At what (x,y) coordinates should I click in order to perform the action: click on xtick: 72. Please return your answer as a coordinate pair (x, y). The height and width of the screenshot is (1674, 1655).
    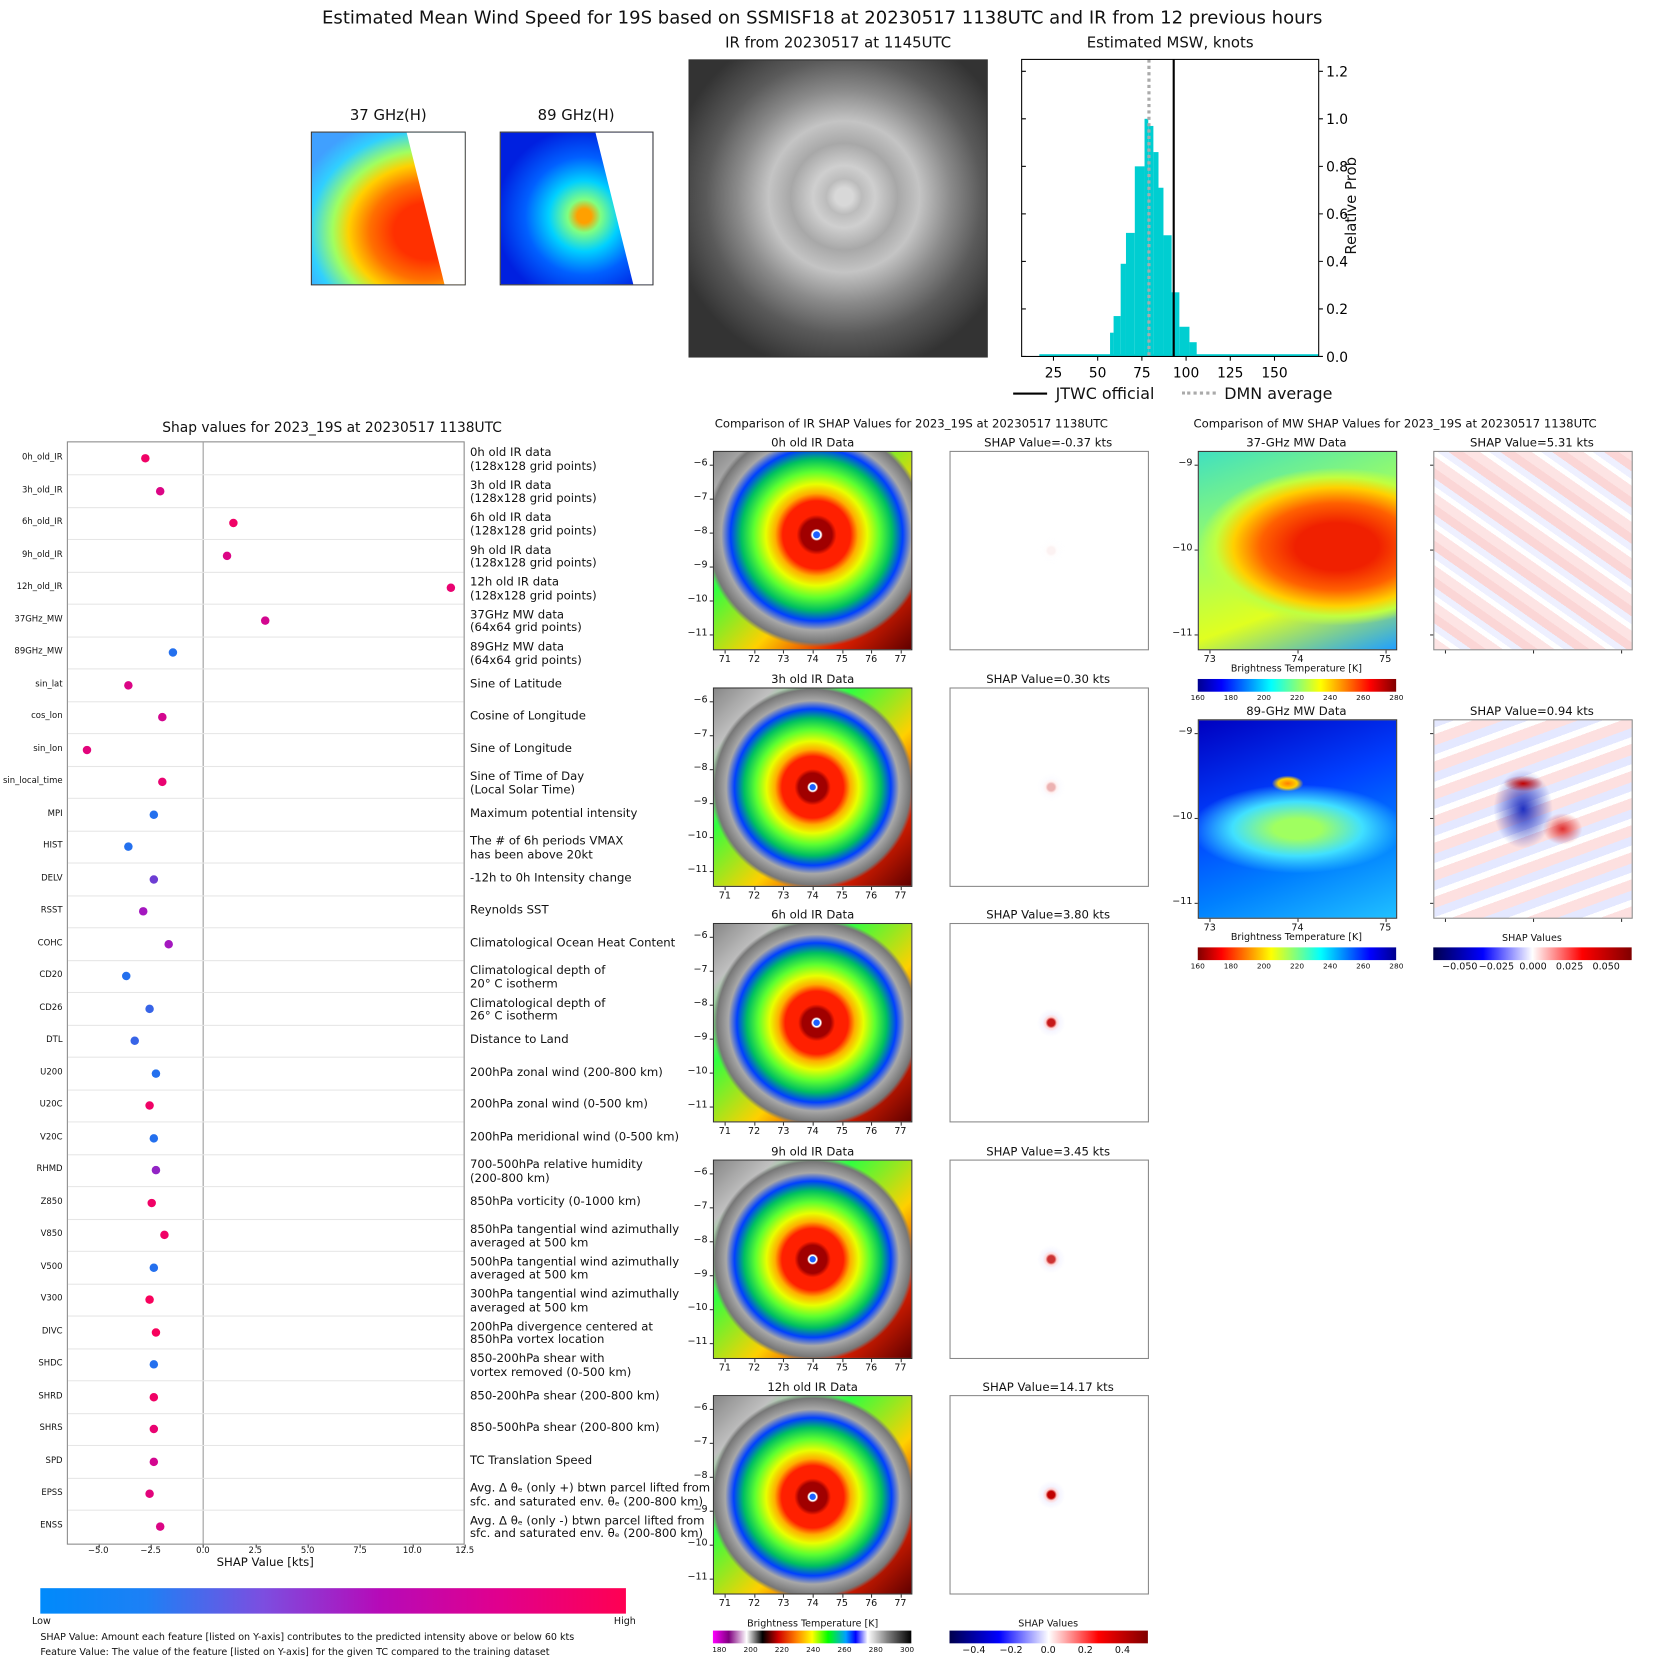
    Looking at the image, I should click on (754, 1368).